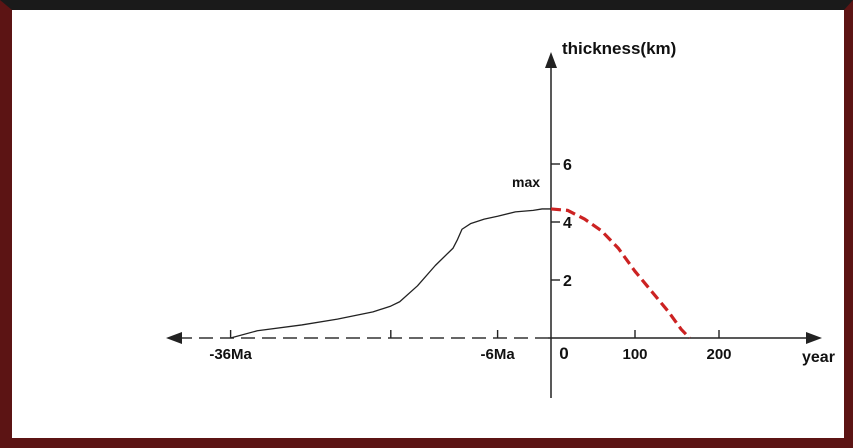 This screenshot has width=853, height=448. I want to click on max-annotation: max, so click(526, 182).